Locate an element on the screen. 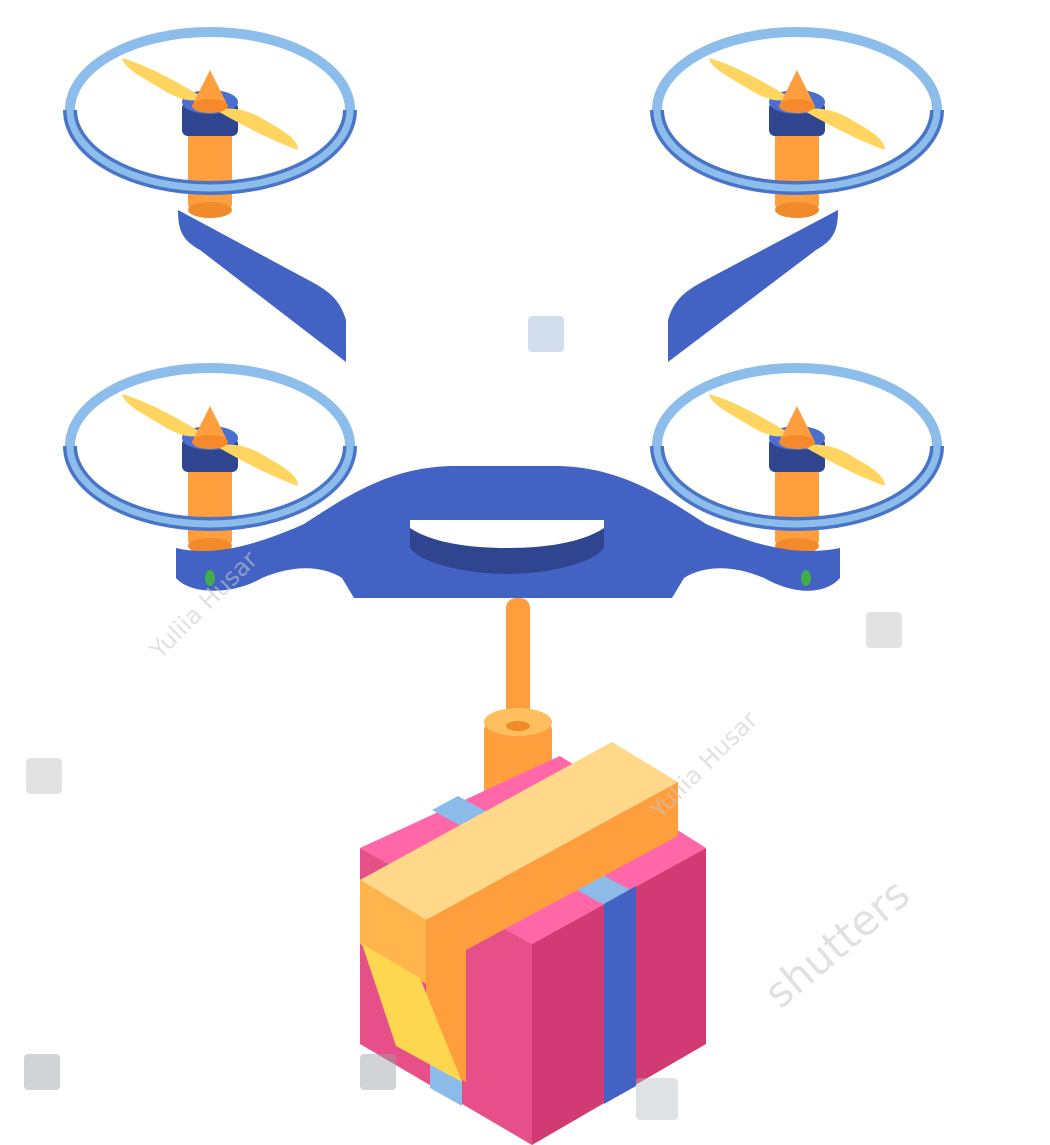 The height and width of the screenshot is (1145, 1050). watermark-author-2: Yuliia Husar is located at coordinates (703, 765).